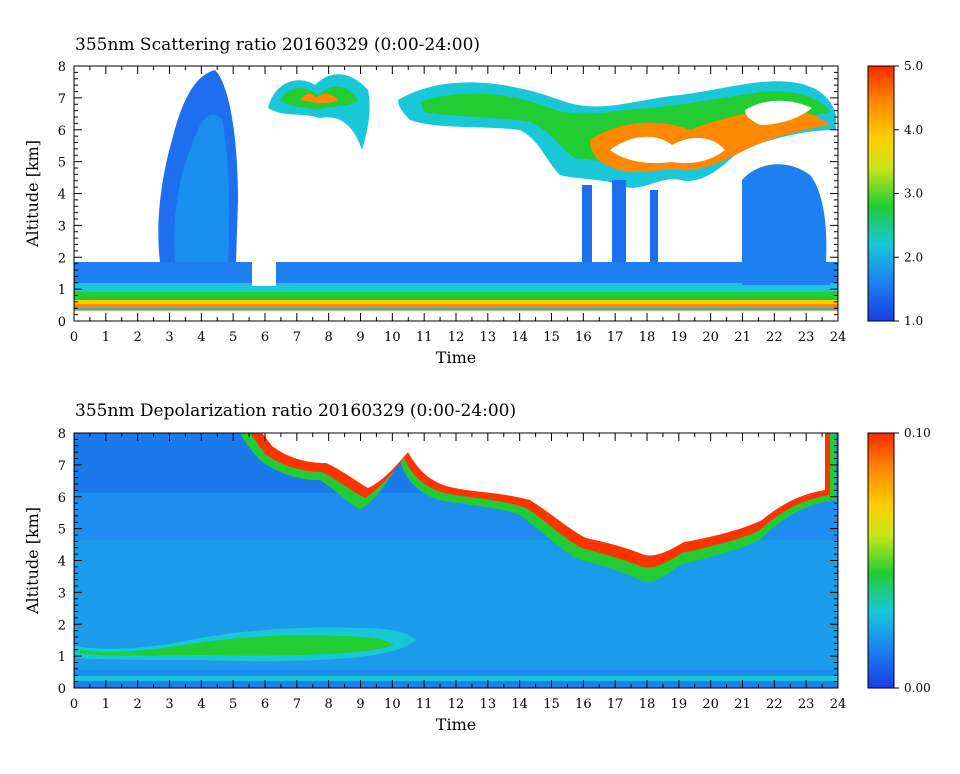 The width and height of the screenshot is (960, 774). Describe the element at coordinates (647, 337) in the screenshot. I see `x-tick-label: 18` at that location.